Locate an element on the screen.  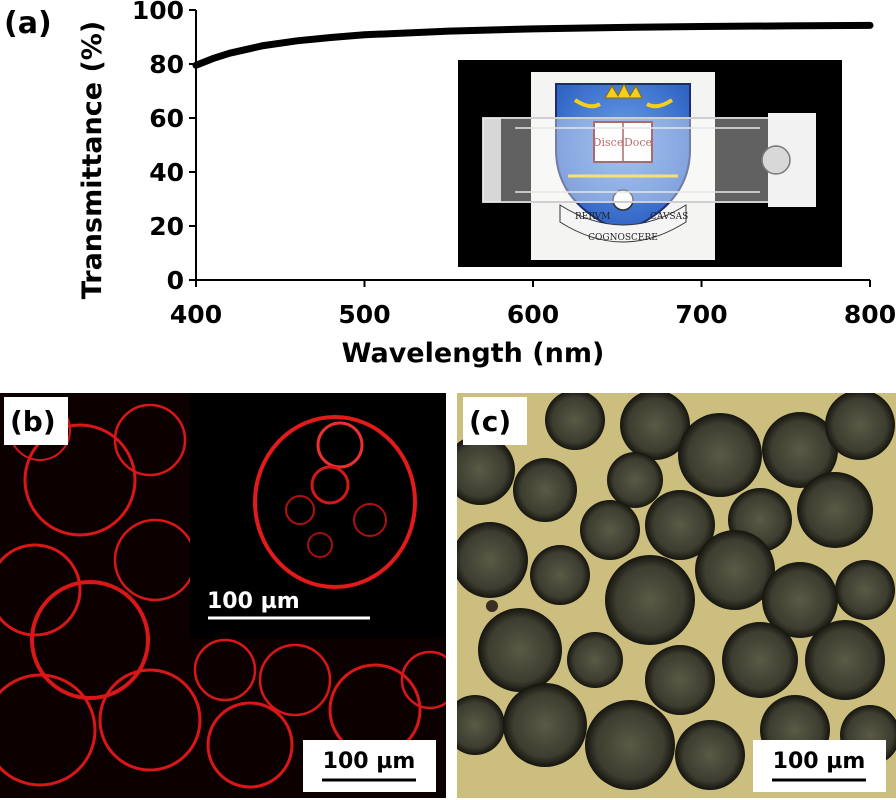
crown-icon is located at coordinates (623, 90).